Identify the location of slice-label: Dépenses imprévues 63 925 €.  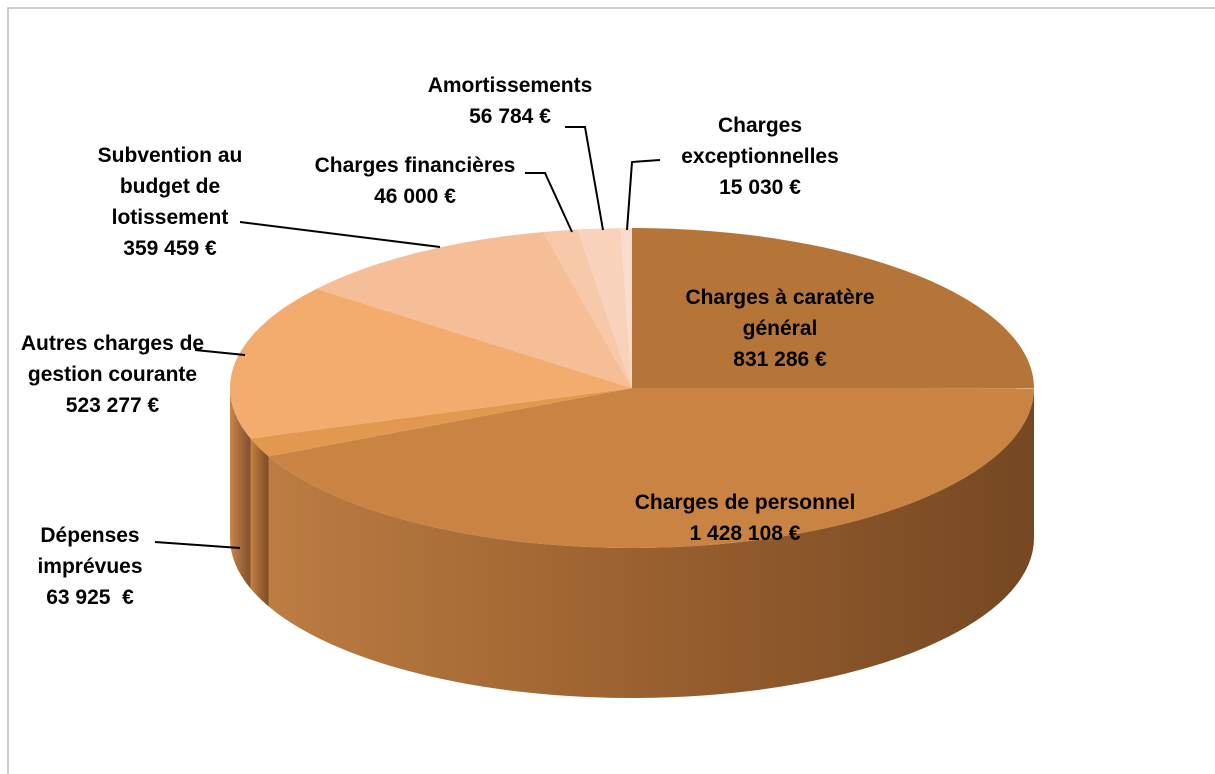
(91, 566).